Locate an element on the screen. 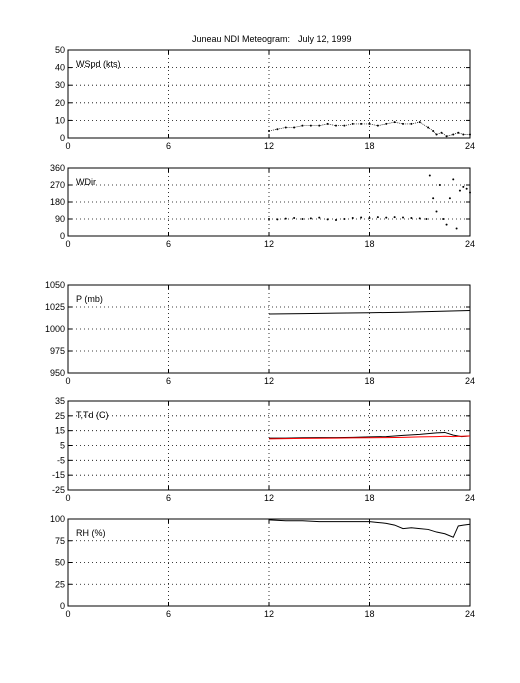 The width and height of the screenshot is (520, 683). y-tick-label: 1025 is located at coordinates (55, 307).